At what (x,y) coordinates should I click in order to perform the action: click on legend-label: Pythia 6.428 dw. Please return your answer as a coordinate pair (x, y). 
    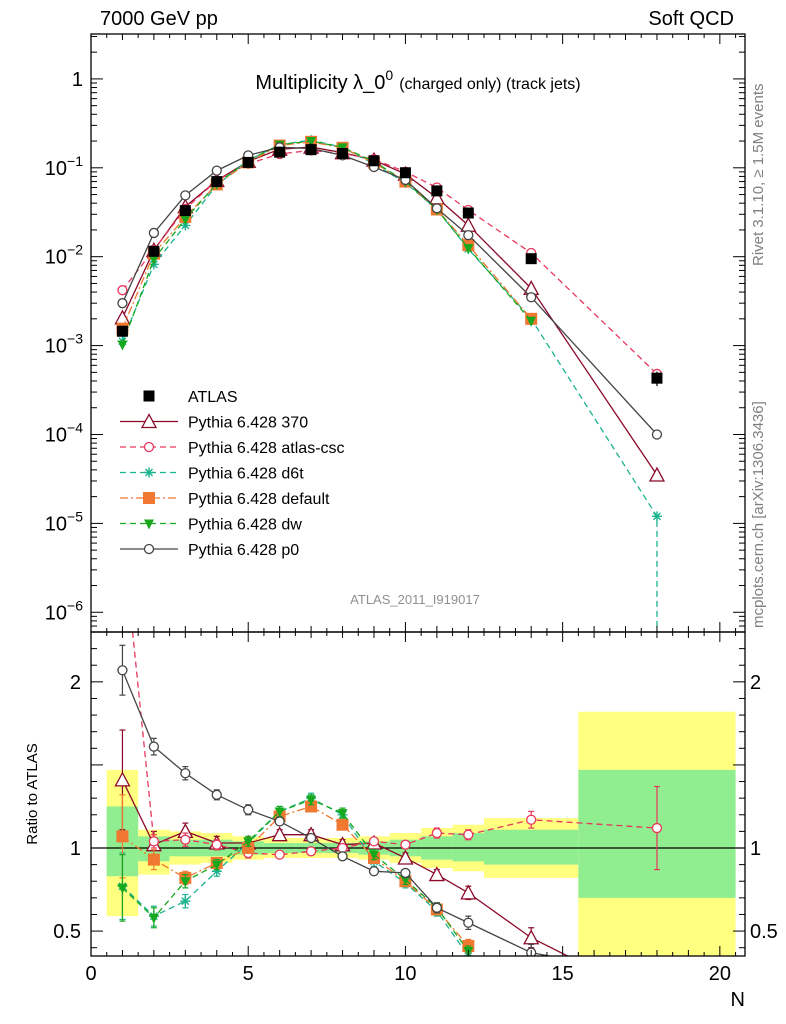
    Looking at the image, I should click on (245, 525).